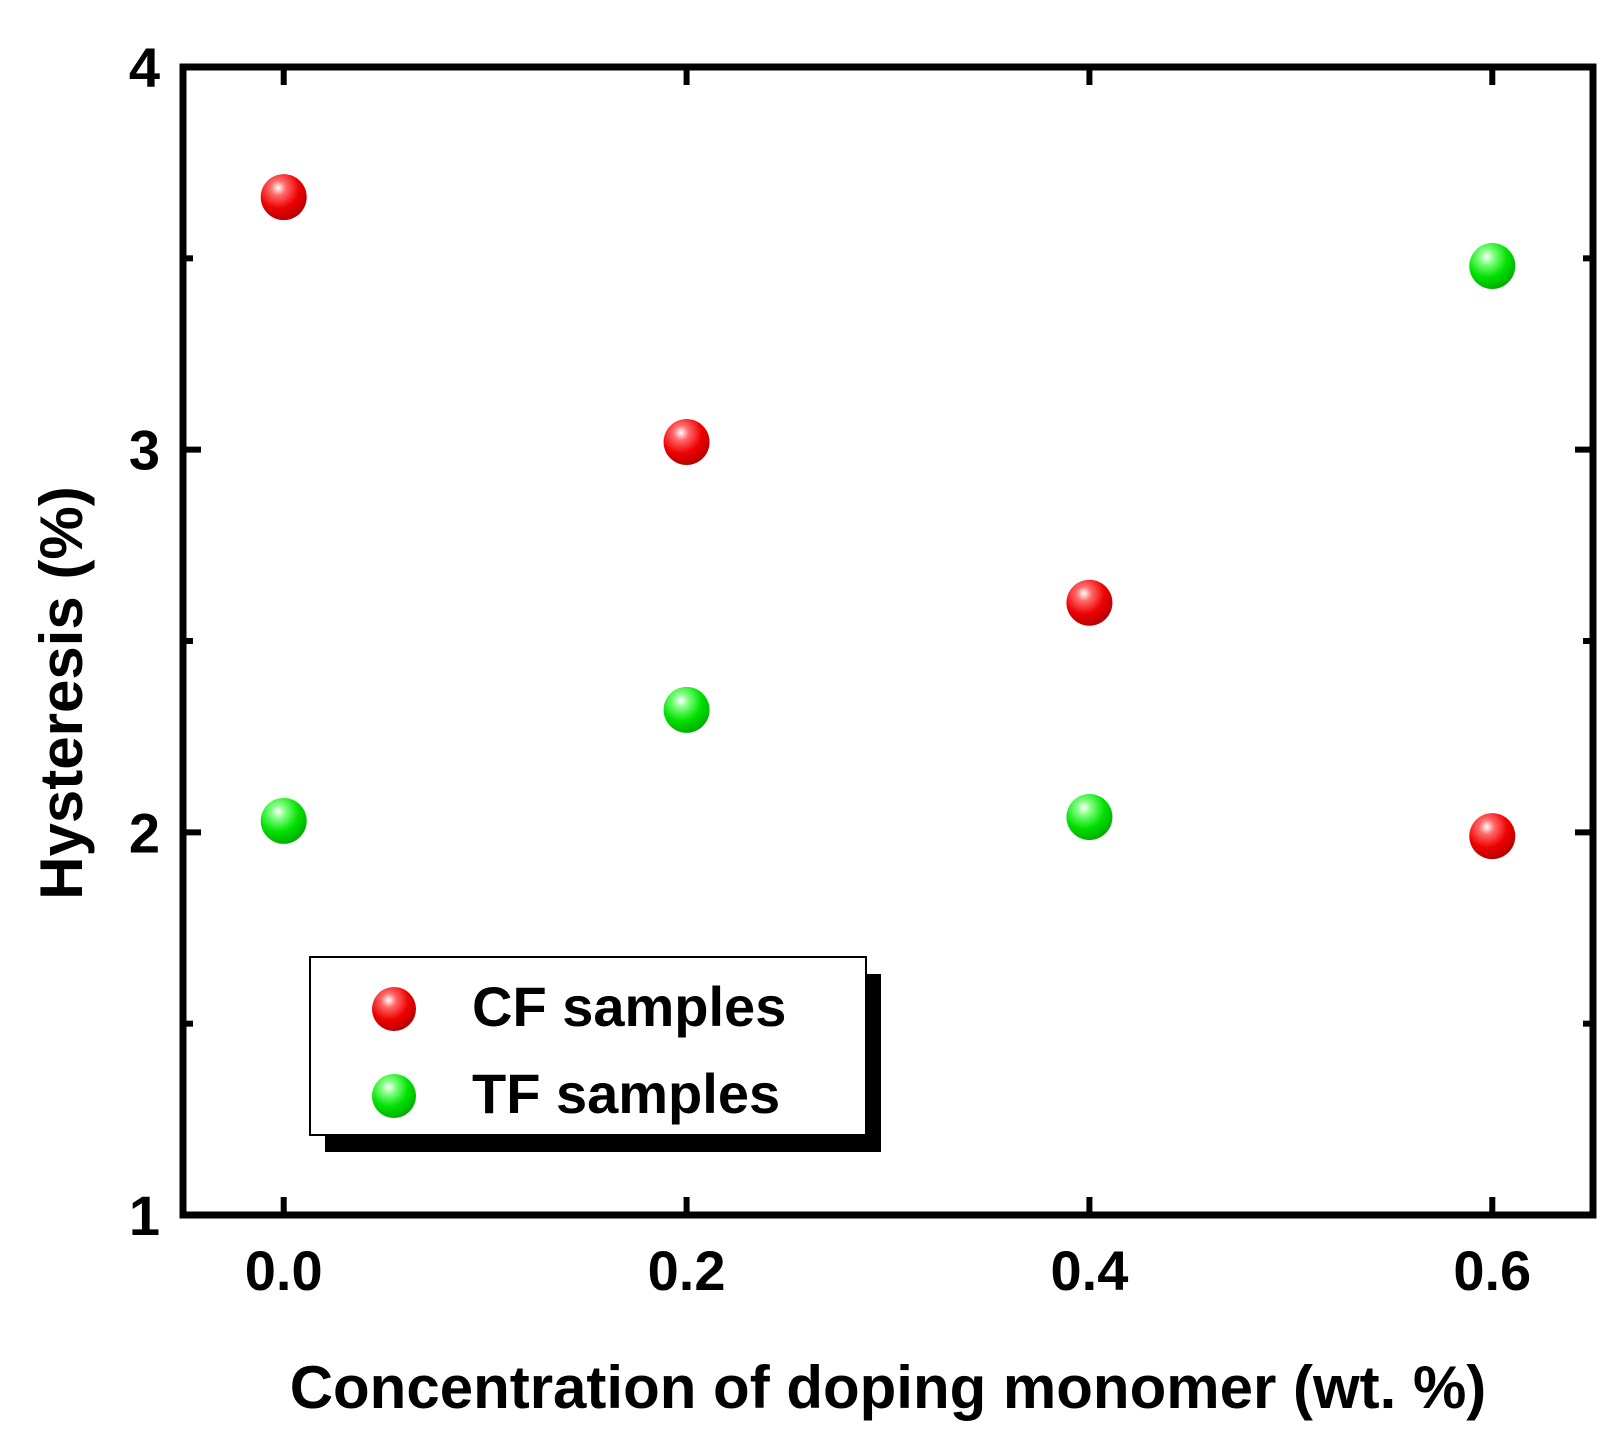 This screenshot has width=1620, height=1436. I want to click on y-tick-label: 4, so click(144, 67).